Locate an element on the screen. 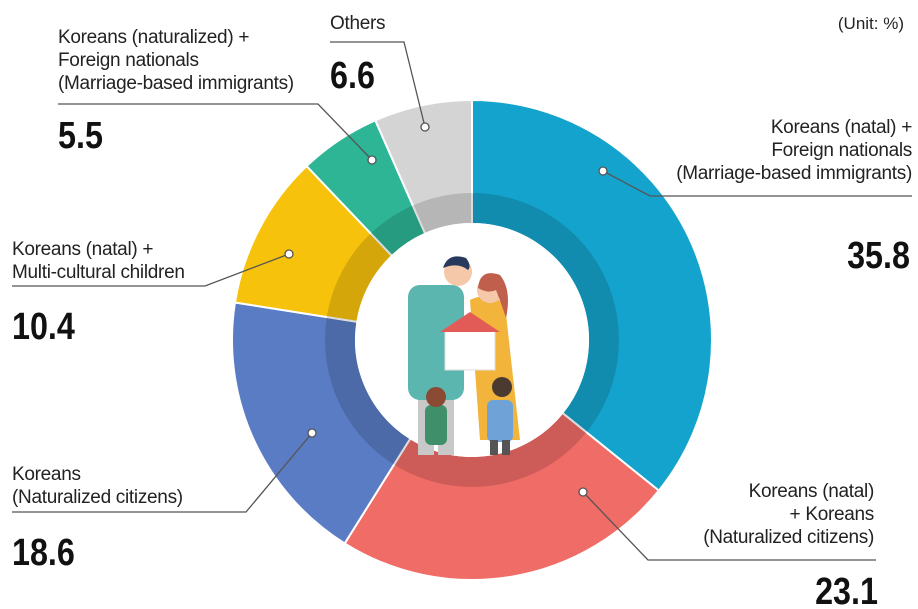 Image resolution: width=918 pixels, height=609 pixels. category-label: Others is located at coordinates (358, 23).